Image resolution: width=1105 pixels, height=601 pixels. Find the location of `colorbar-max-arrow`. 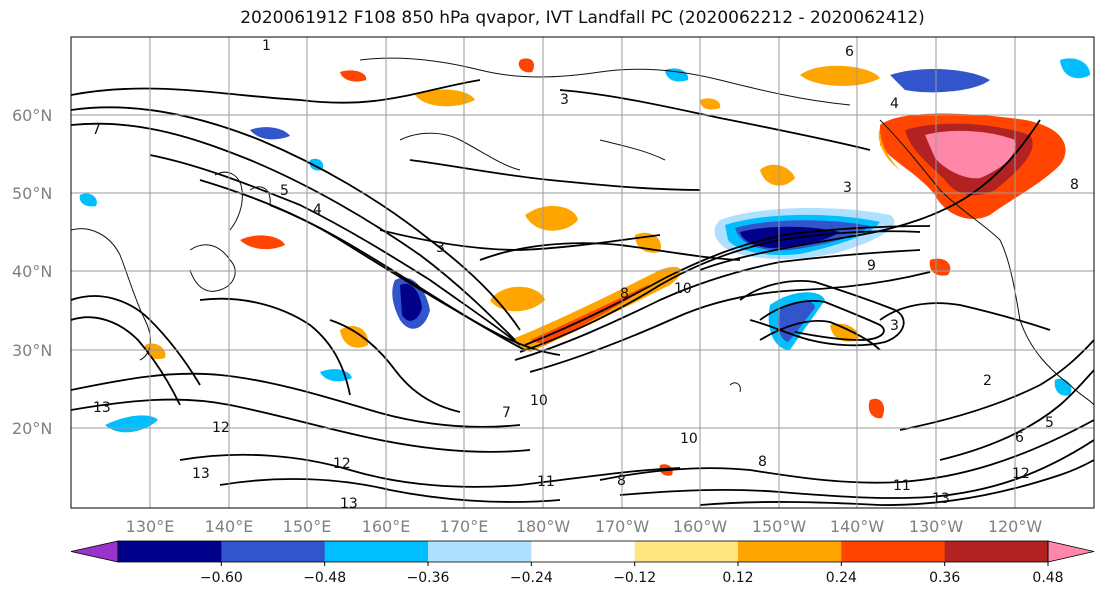

colorbar-max-arrow is located at coordinates (1071, 551).